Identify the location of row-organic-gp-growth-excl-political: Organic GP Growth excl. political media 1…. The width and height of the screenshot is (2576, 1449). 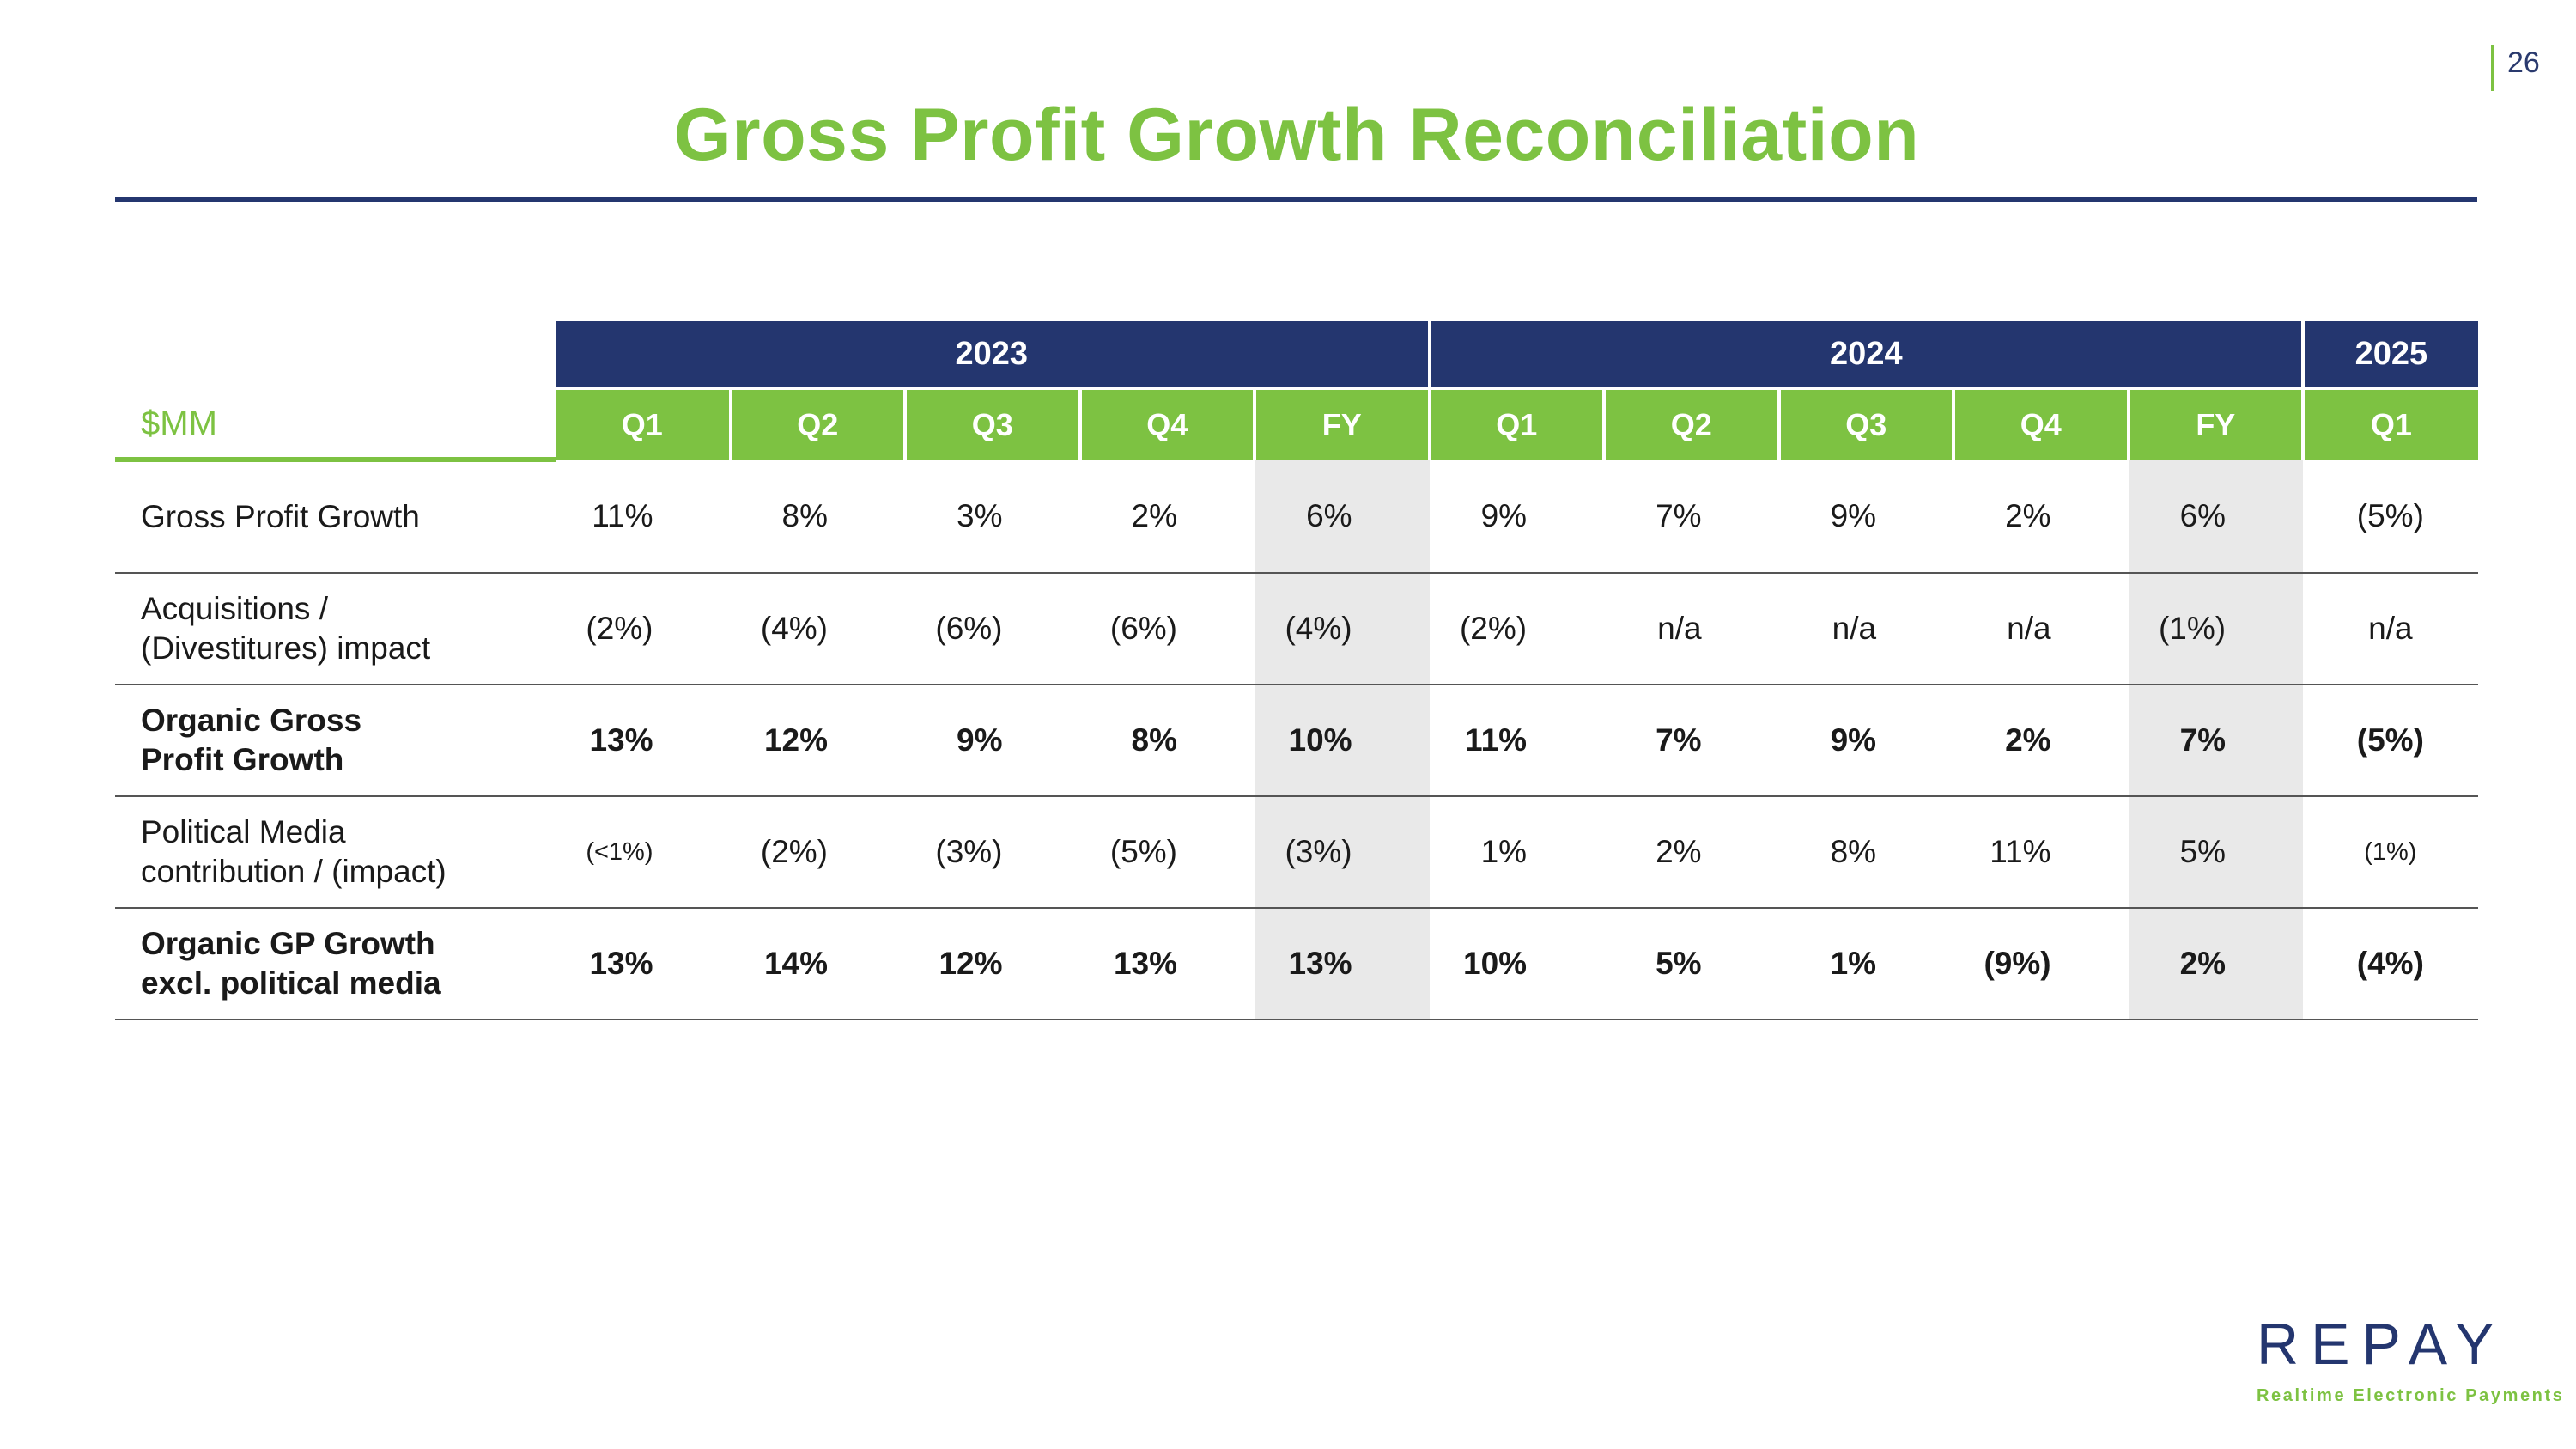
(1297, 964).